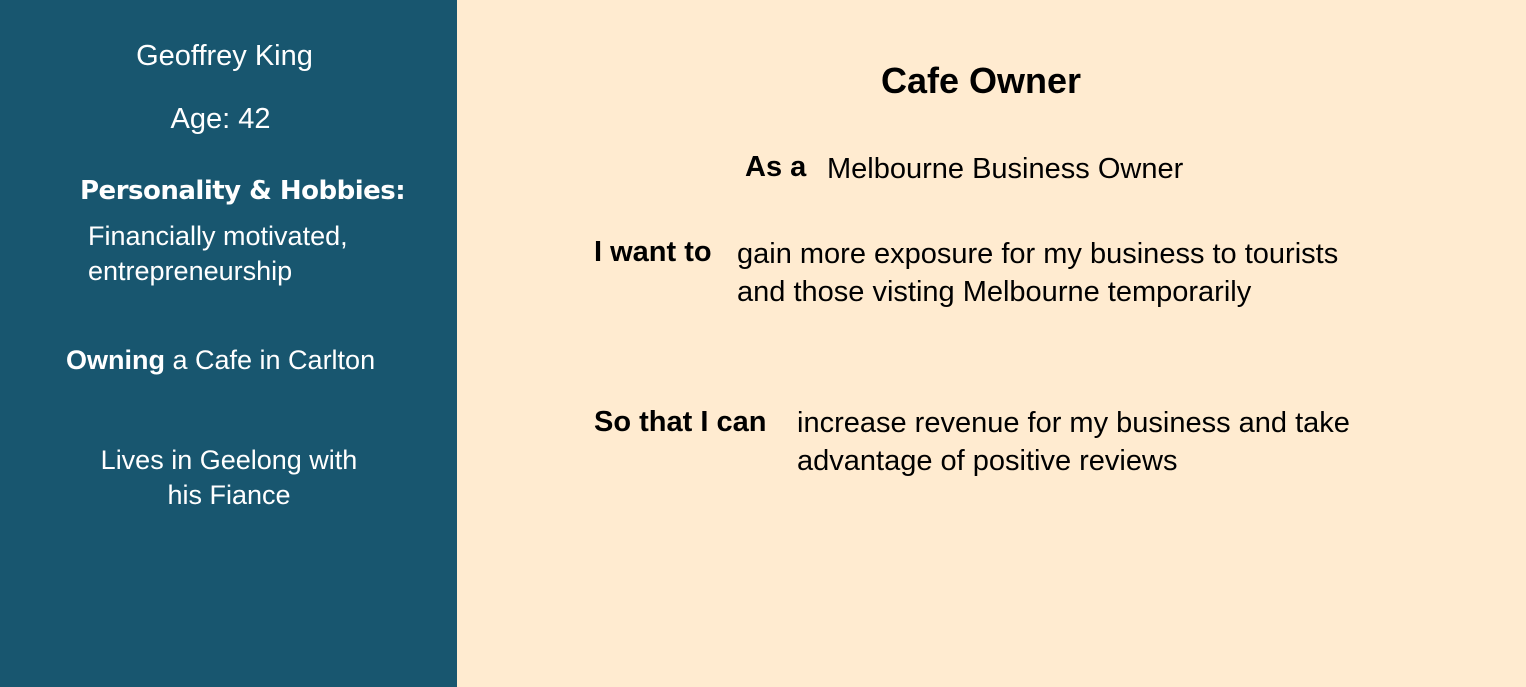  I want to click on occupation: Owning a Cafe in Carlton, so click(220, 360).